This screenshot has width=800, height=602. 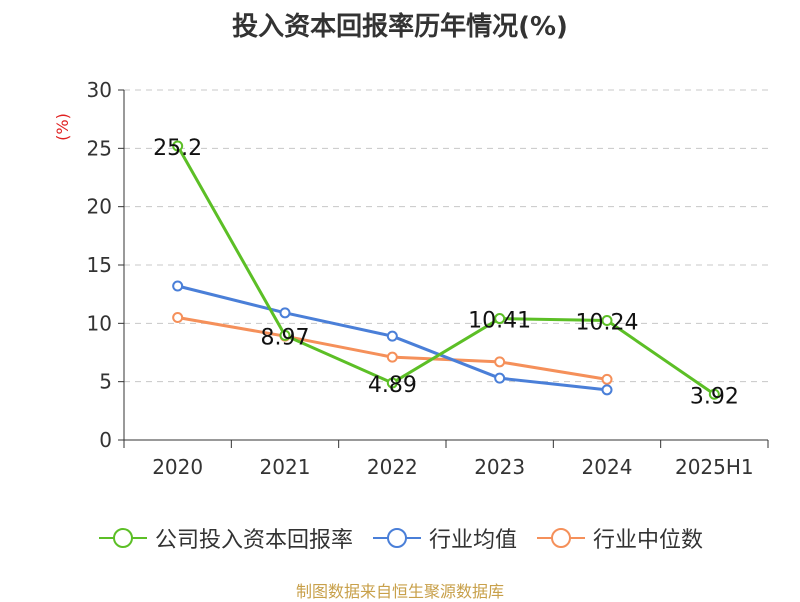 I want to click on y-axis-label: (%), so click(x=62, y=127).